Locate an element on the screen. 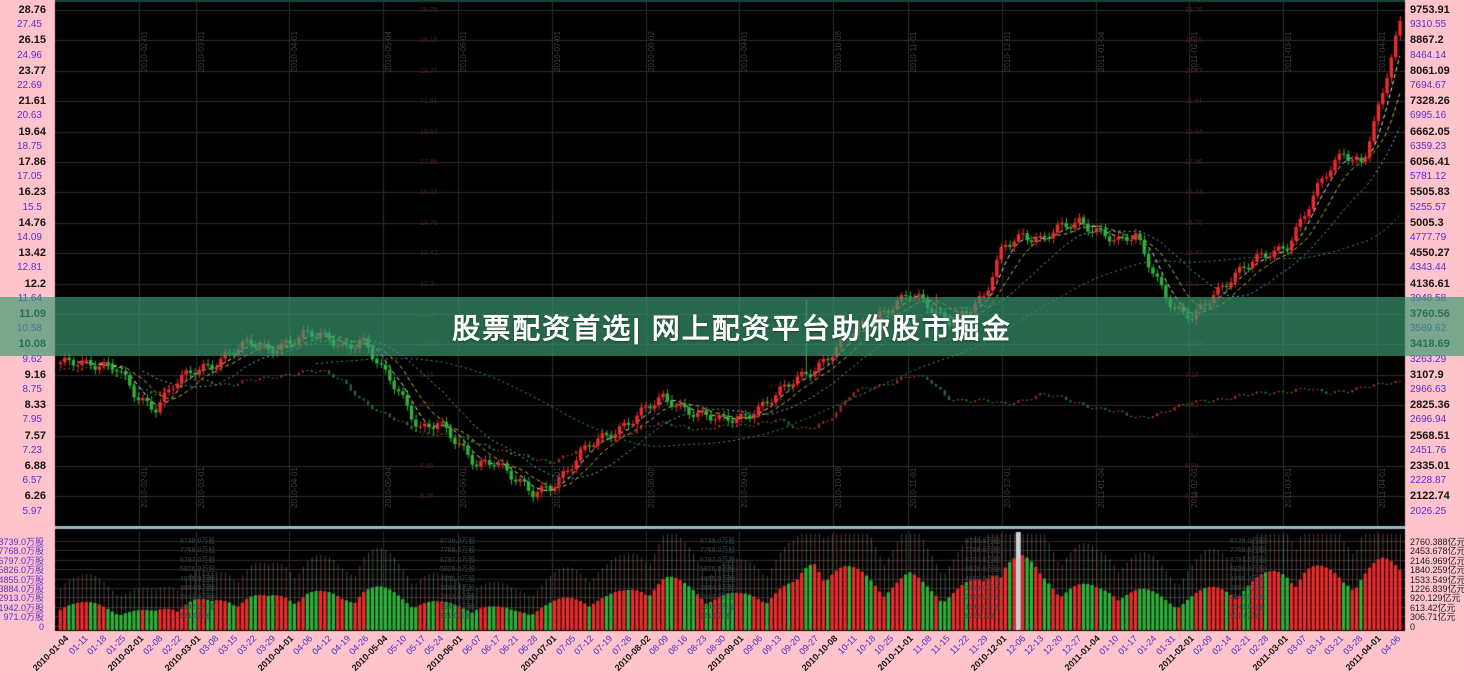  right-axis-label: 2335.01 is located at coordinates (1430, 466).